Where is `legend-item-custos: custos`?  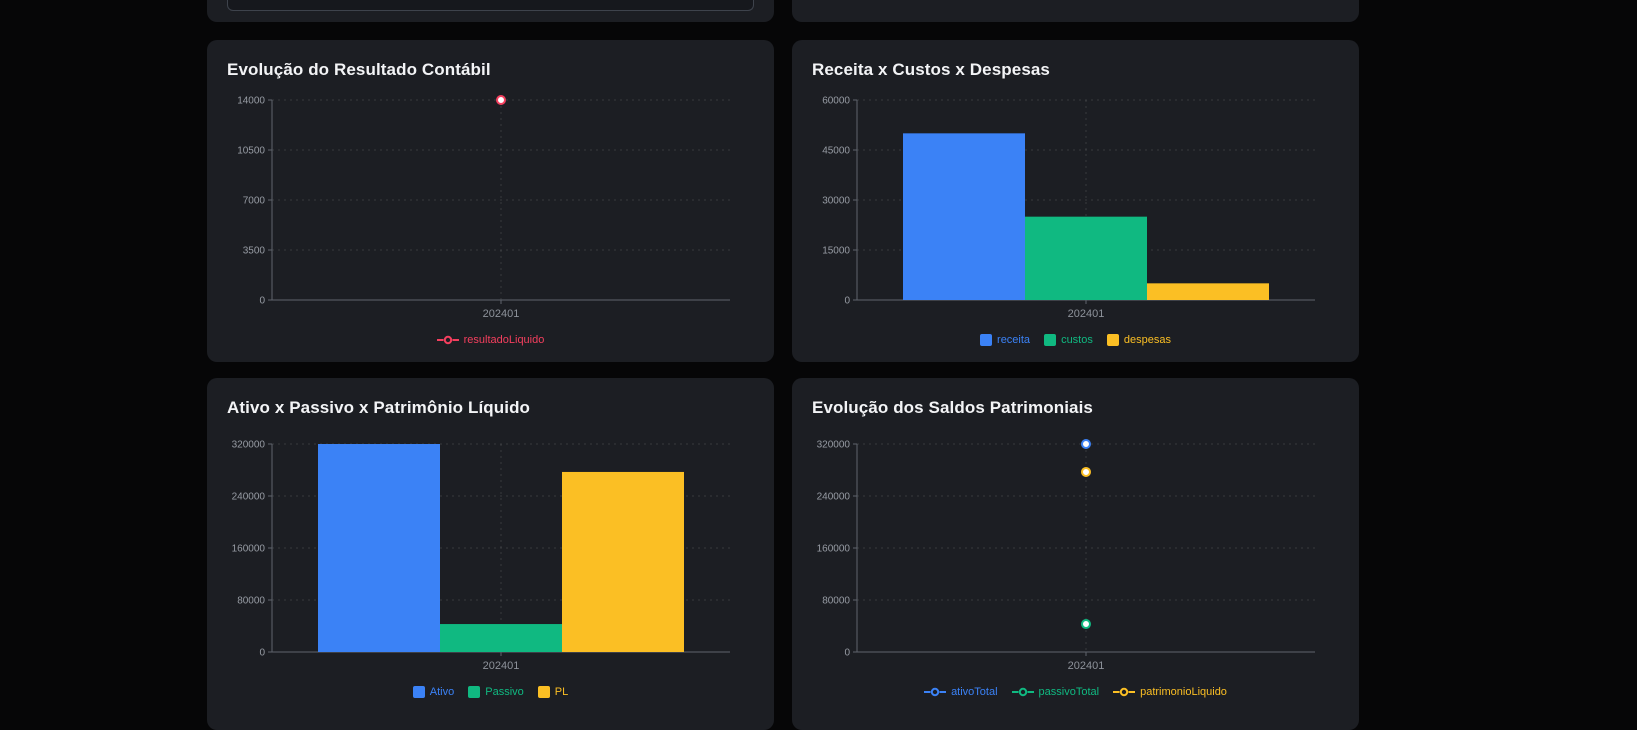 legend-item-custos: custos is located at coordinates (1068, 340).